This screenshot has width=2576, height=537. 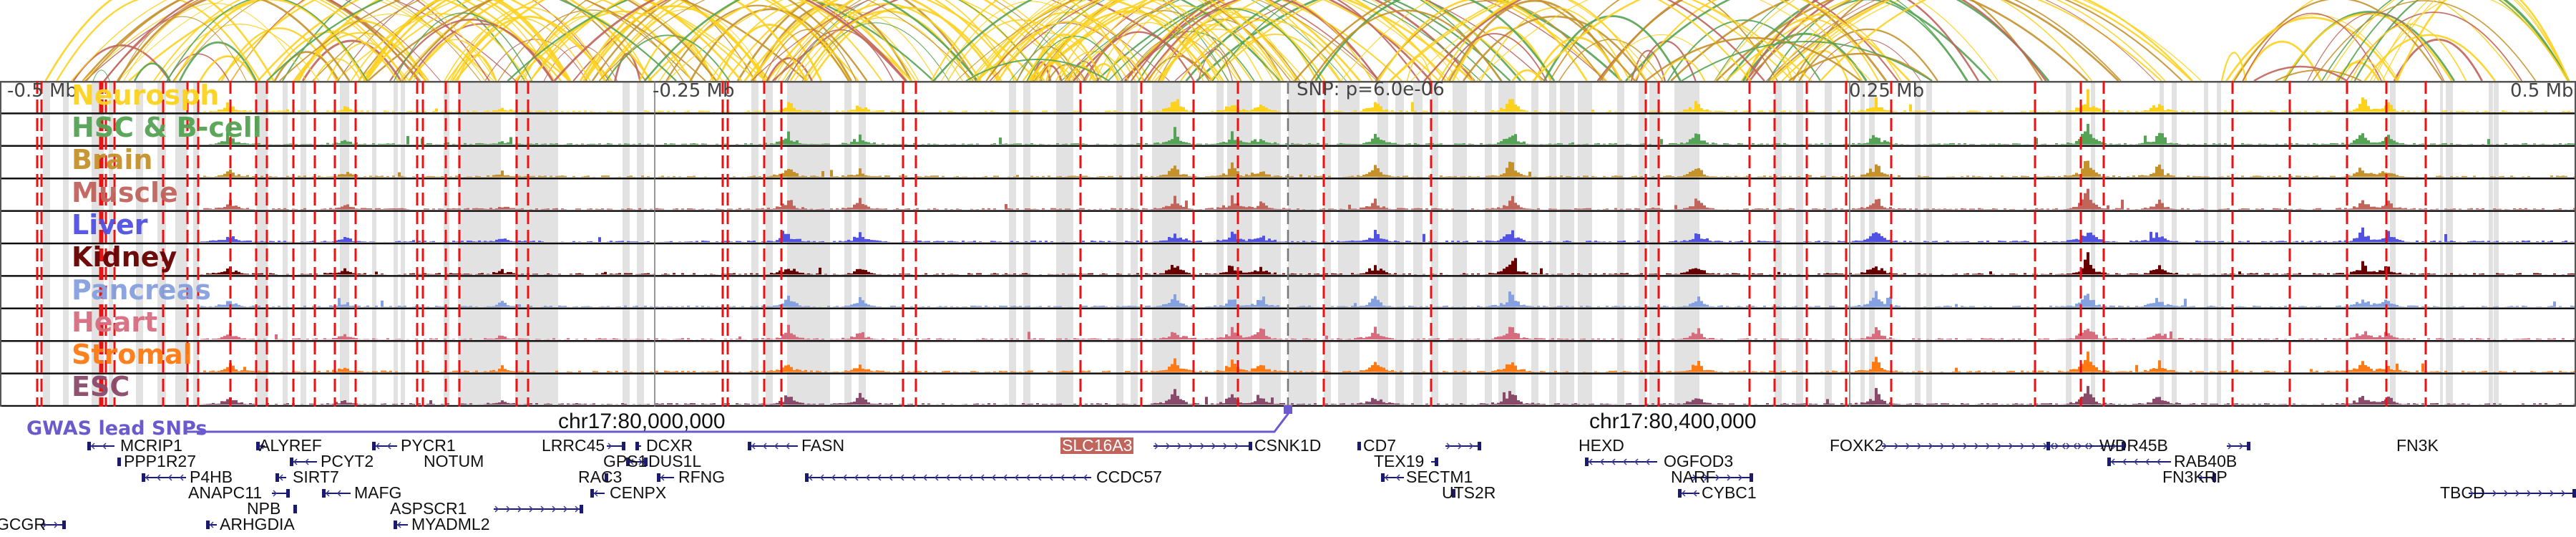 What do you see at coordinates (702, 477) in the screenshot?
I see `gene-label-rfng: RFNG` at bounding box center [702, 477].